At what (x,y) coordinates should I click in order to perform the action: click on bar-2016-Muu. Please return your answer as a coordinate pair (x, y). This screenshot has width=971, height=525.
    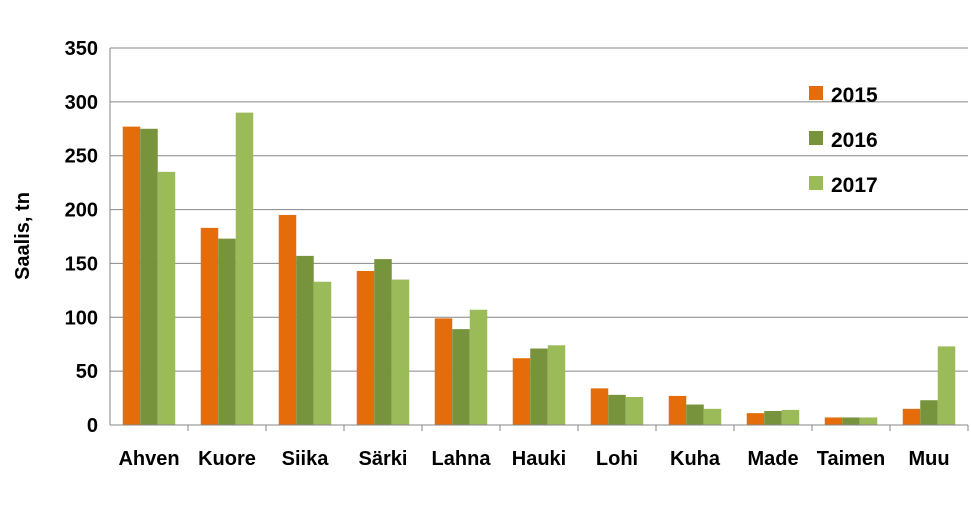
    Looking at the image, I should click on (929, 412).